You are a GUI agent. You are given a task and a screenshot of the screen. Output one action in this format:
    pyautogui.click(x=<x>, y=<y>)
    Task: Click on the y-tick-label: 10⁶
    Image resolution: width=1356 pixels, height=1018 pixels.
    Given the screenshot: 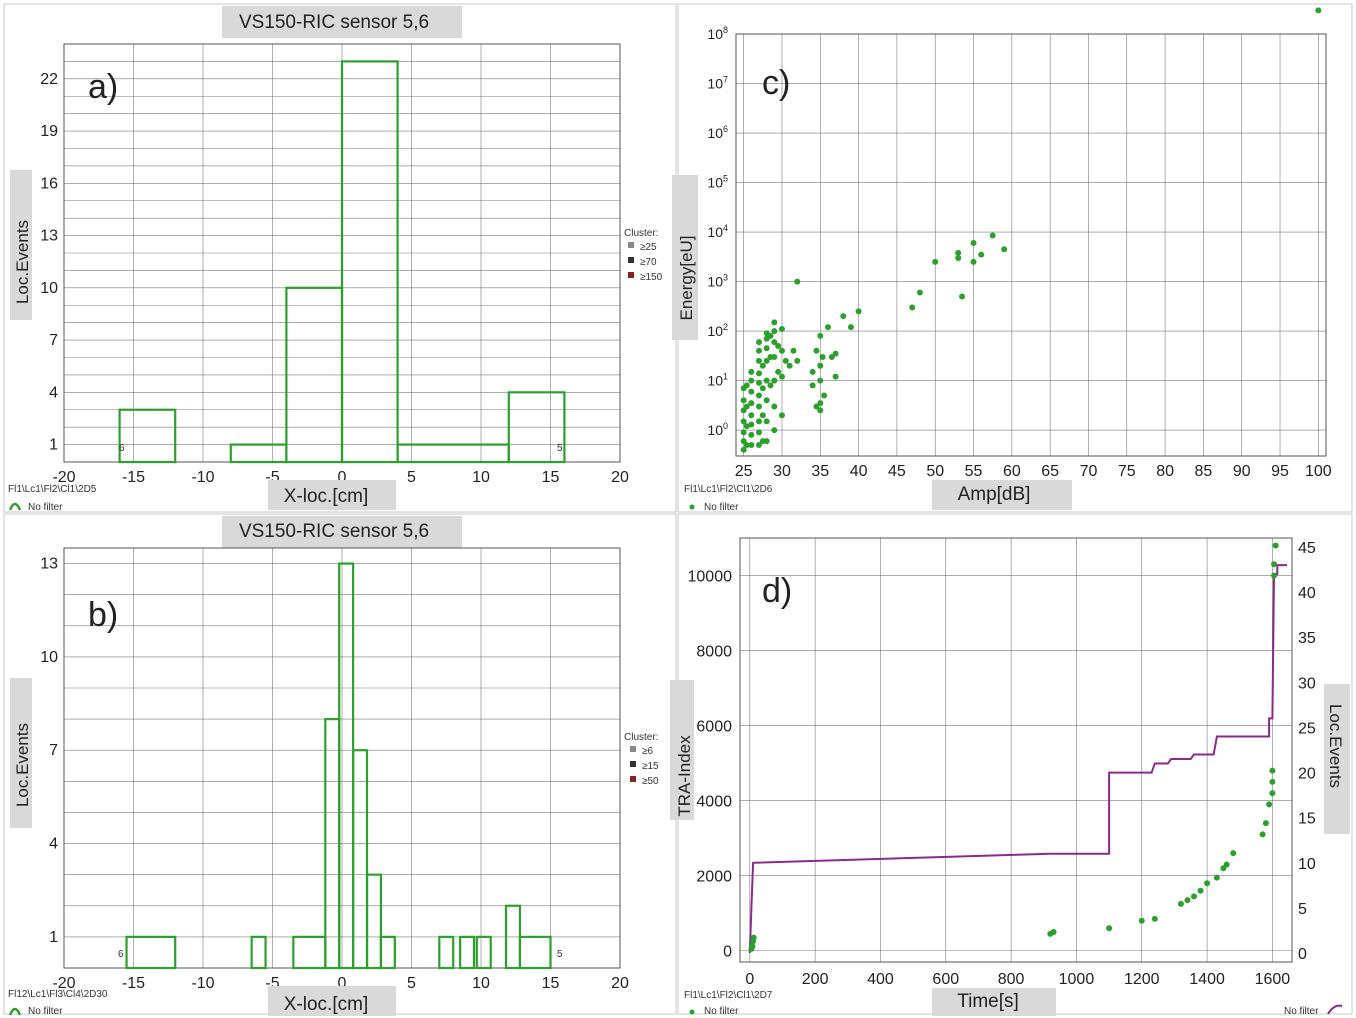 What is the action you would take?
    pyautogui.click(x=717, y=132)
    